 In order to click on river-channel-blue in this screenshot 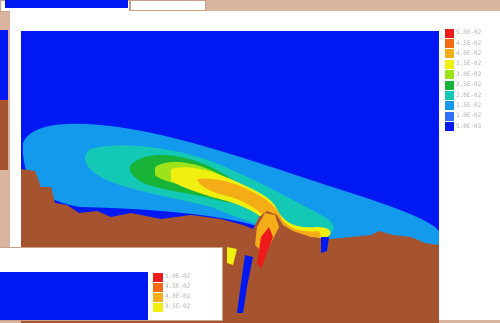, I will do `click(245, 284)`.